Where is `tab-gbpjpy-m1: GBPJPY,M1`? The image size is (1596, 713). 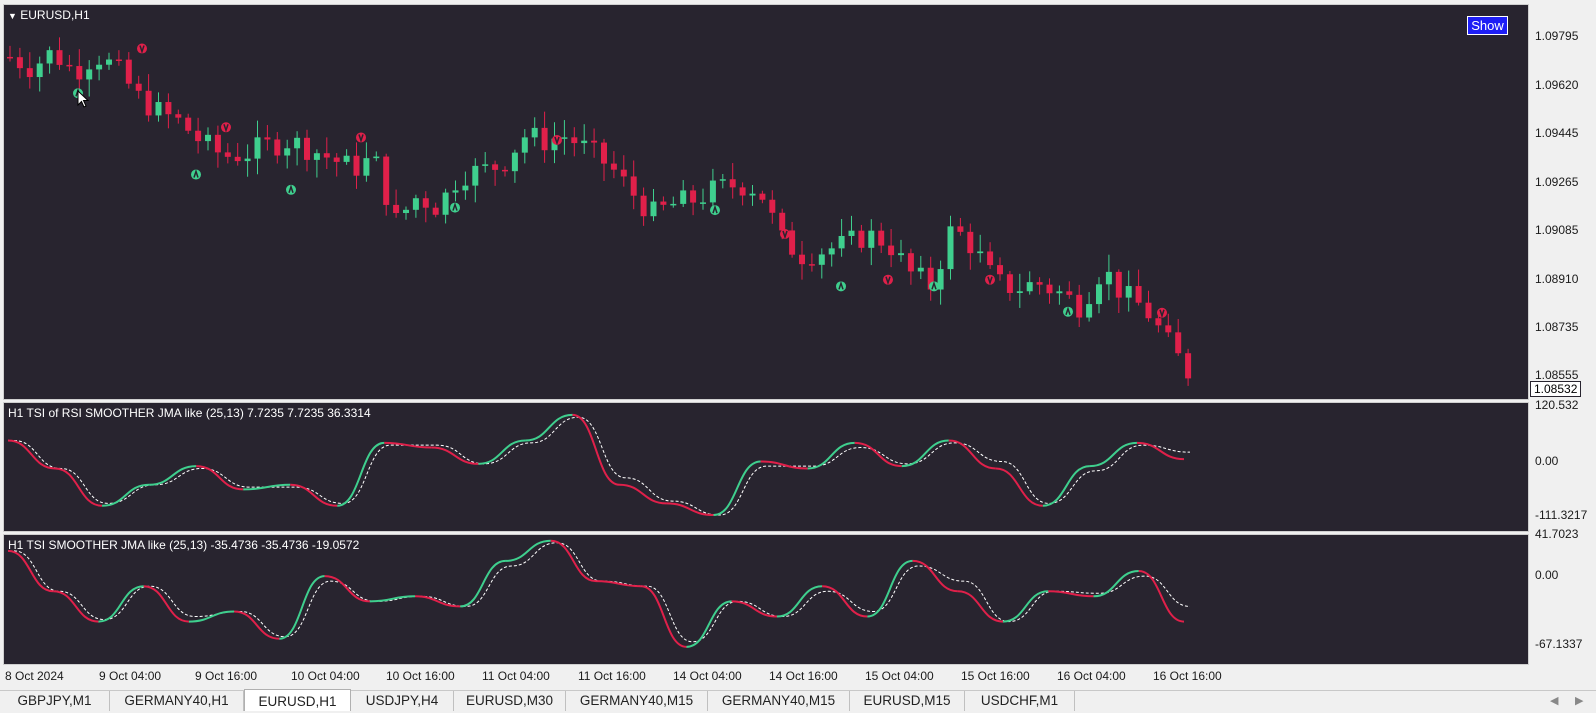
tab-gbpjpy-m1: GBPJPY,M1 is located at coordinates (55, 701).